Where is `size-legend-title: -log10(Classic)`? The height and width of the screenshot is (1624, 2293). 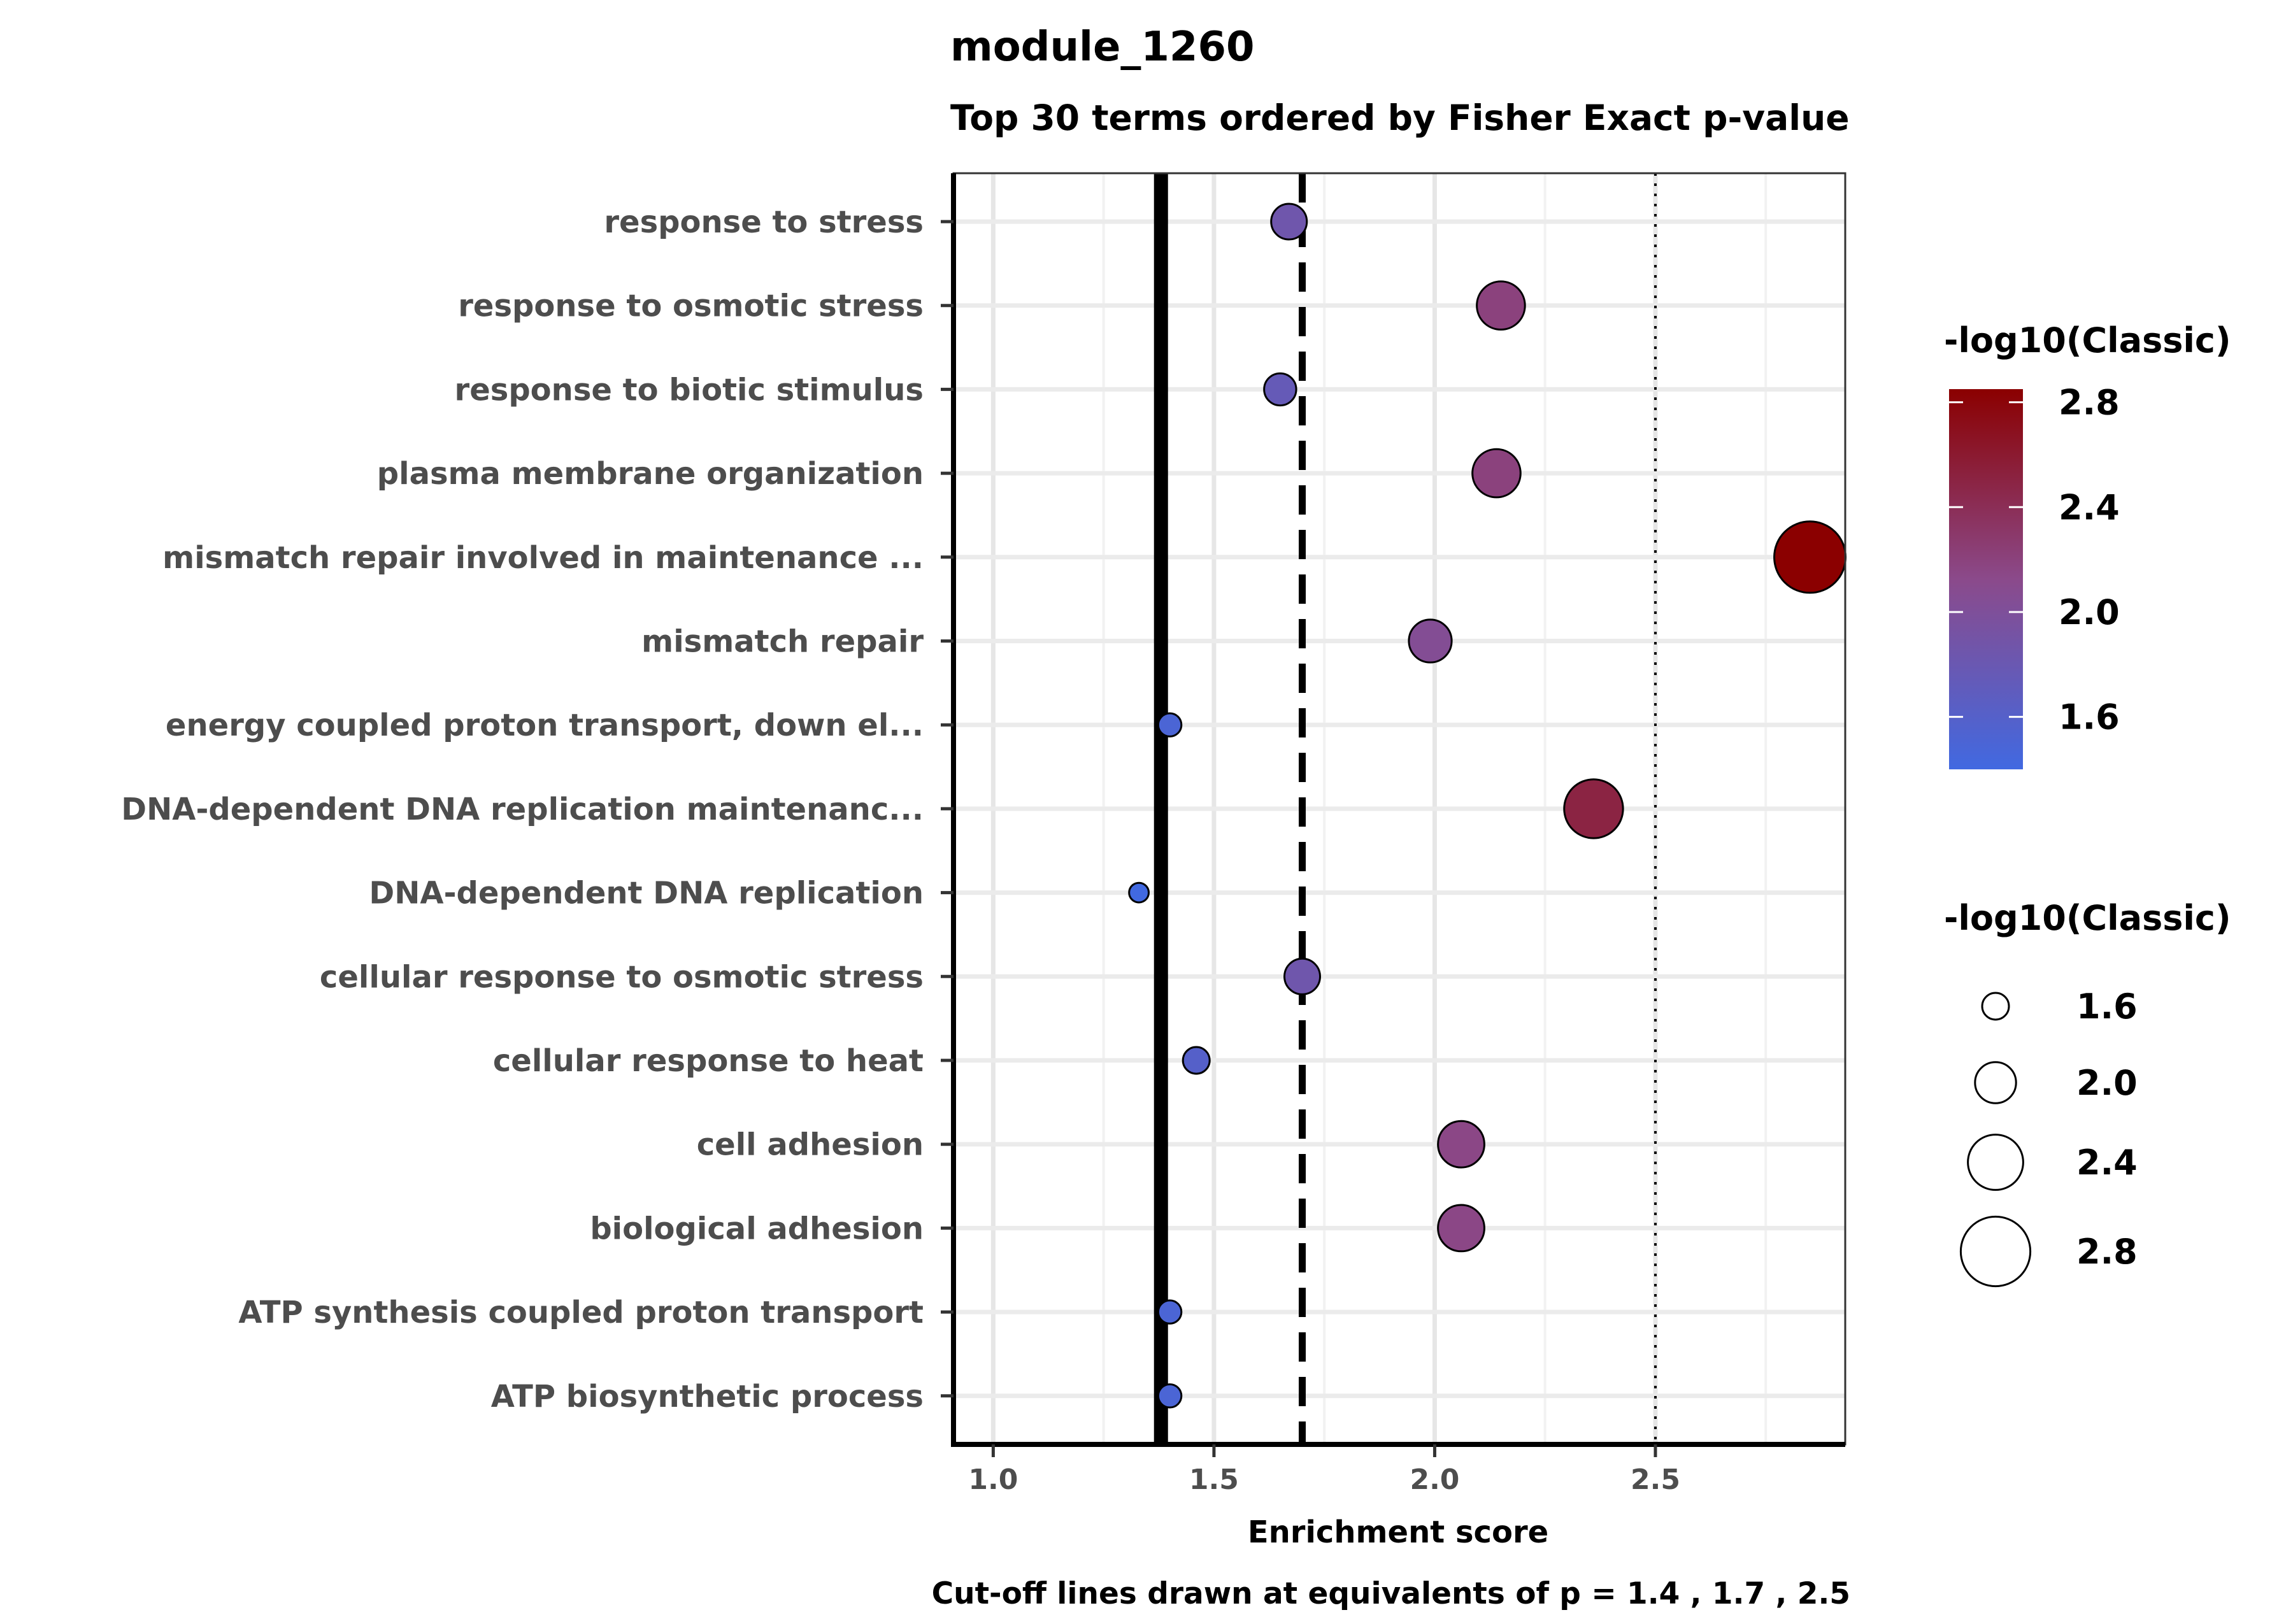
size-legend-title: -log10(Classic) is located at coordinates (2087, 918).